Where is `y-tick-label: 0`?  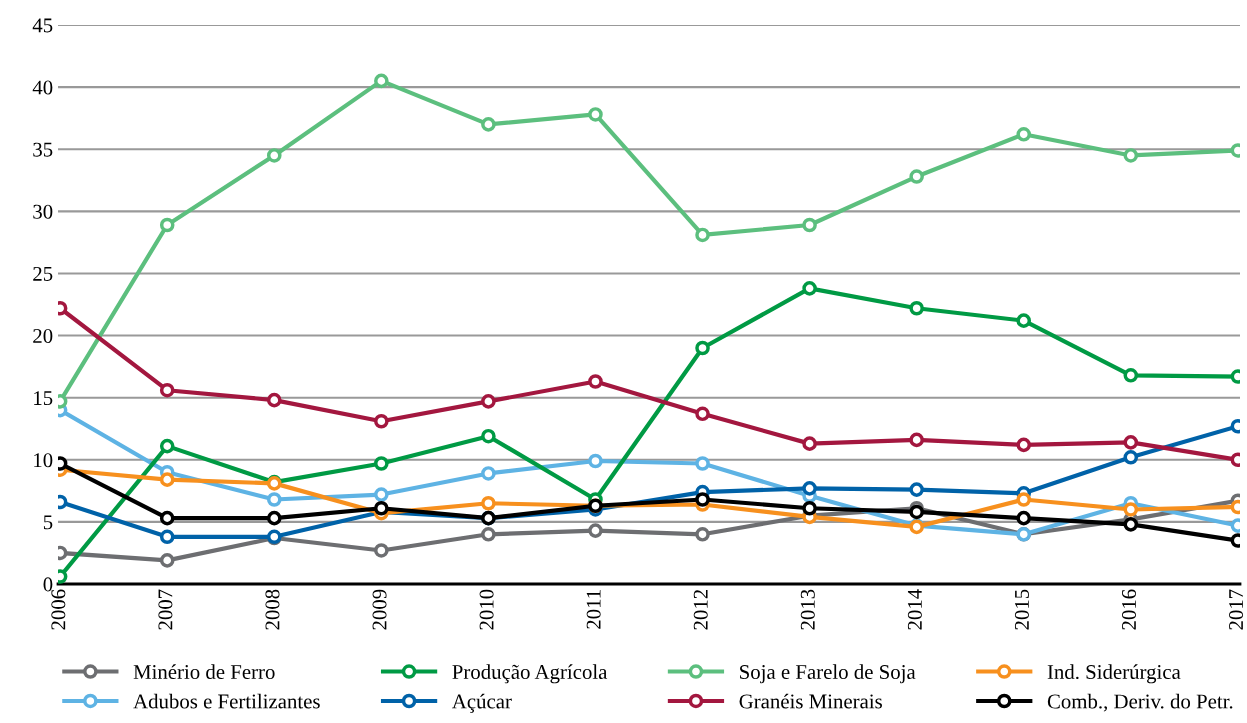 y-tick-label: 0 is located at coordinates (48, 584).